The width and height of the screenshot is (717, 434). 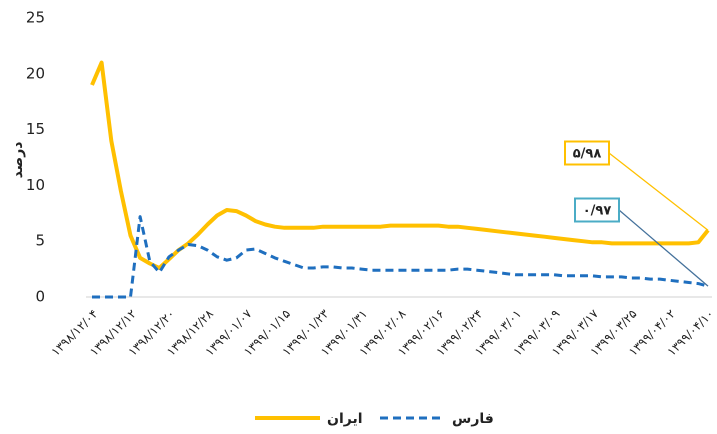 What do you see at coordinates (18, 160) in the screenshot?
I see `y-axis-label: درصد` at bounding box center [18, 160].